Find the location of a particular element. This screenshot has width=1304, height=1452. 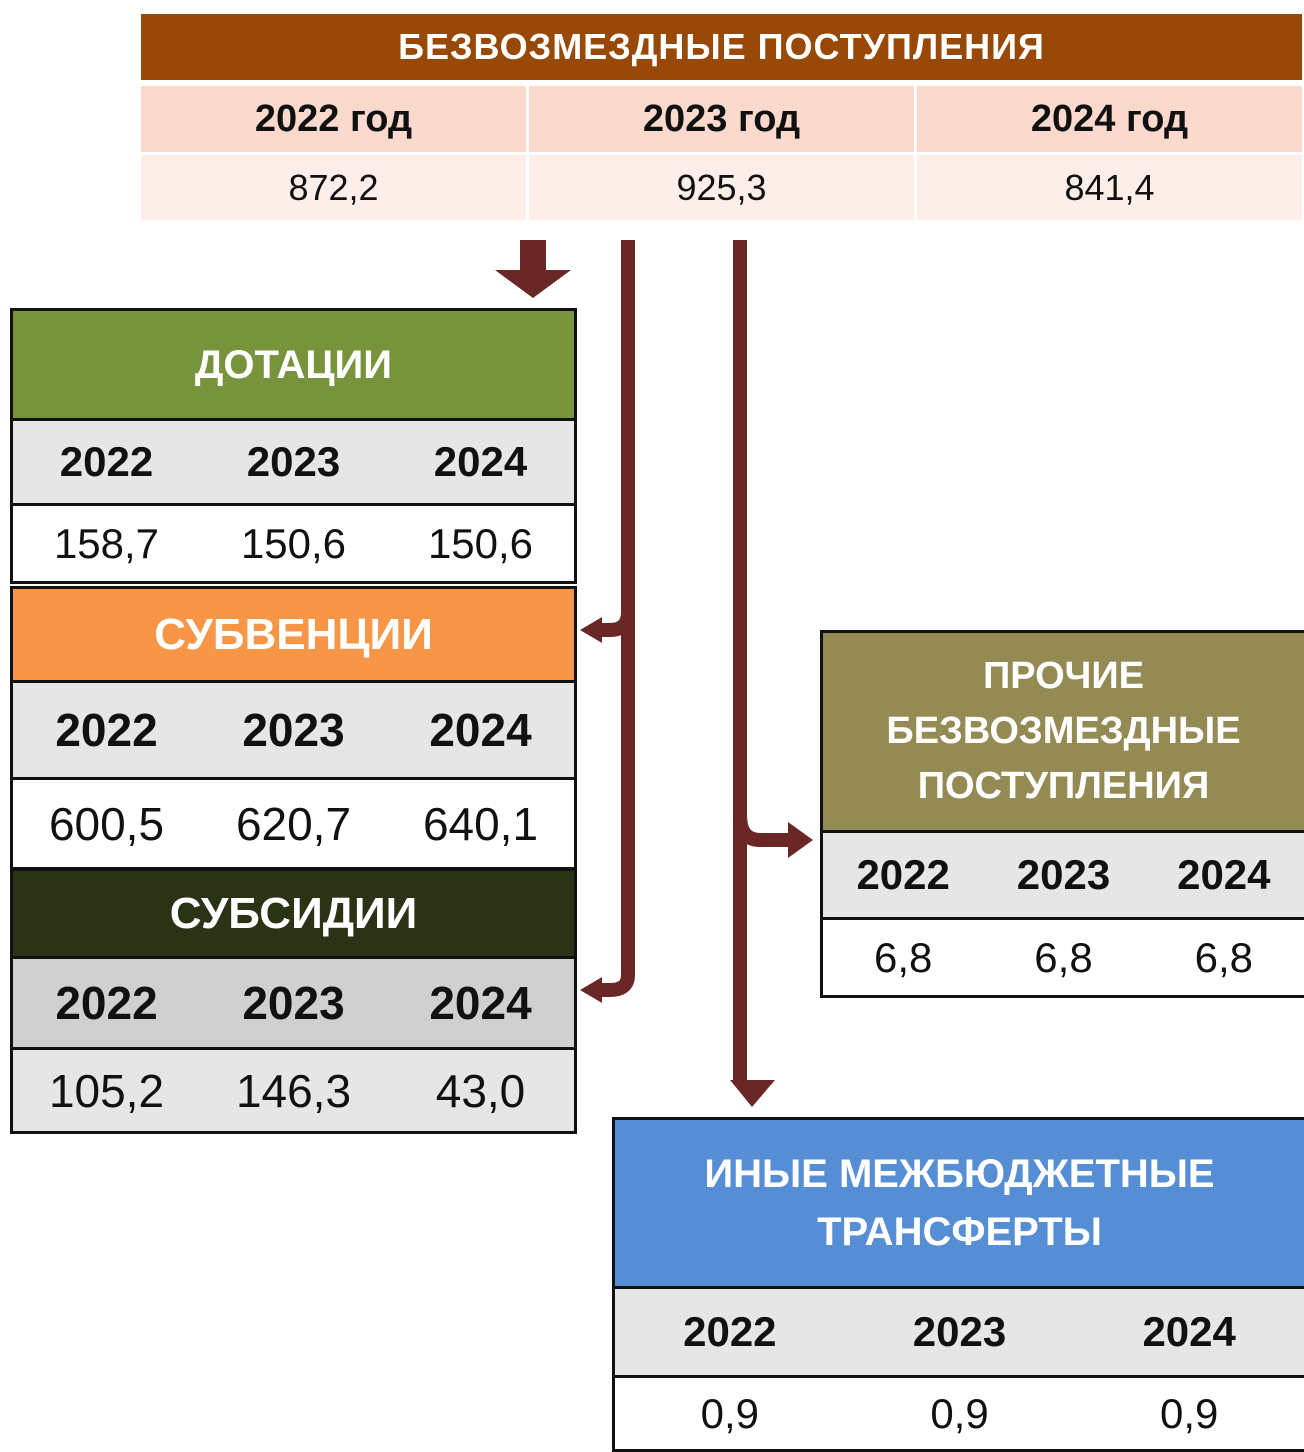

header-values: 872,2 925,3 841,4 is located at coordinates (721, 187).